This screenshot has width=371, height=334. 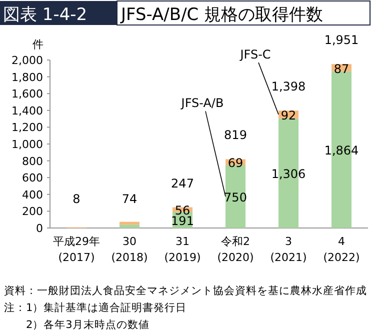 I want to click on data-label: 92, so click(x=288, y=115).